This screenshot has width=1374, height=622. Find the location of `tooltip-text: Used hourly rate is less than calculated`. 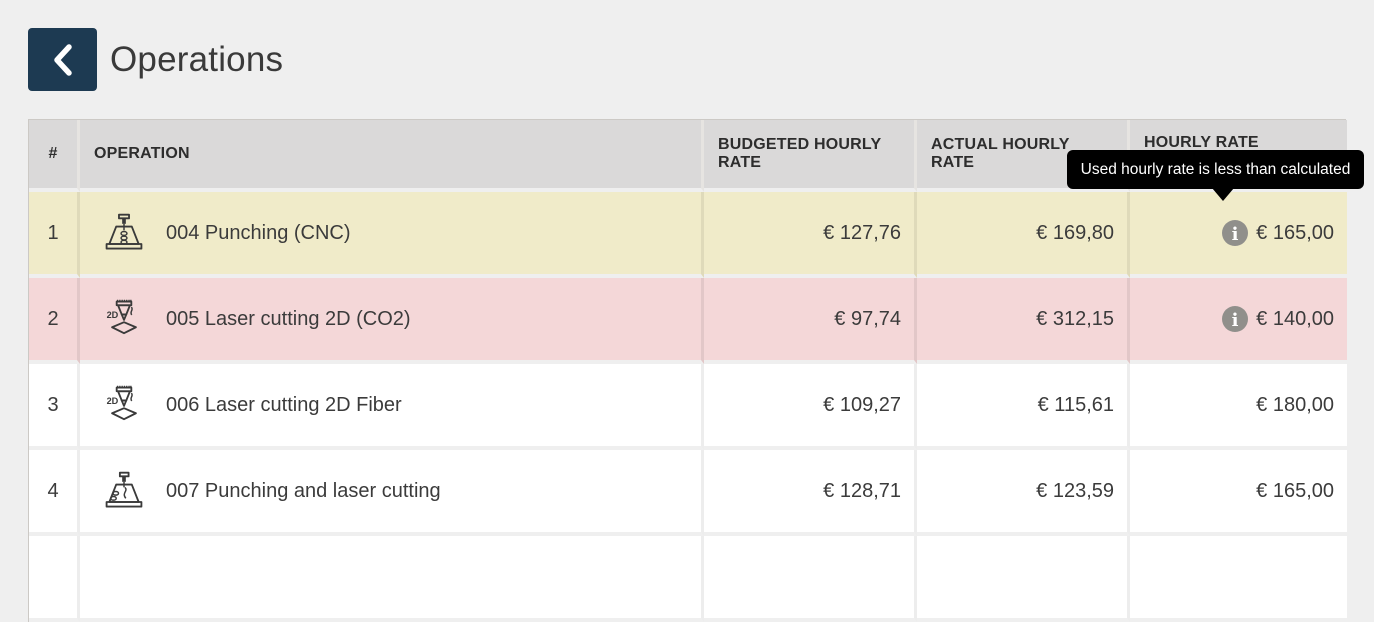

tooltip-text: Used hourly rate is less than calculated is located at coordinates (1215, 169).